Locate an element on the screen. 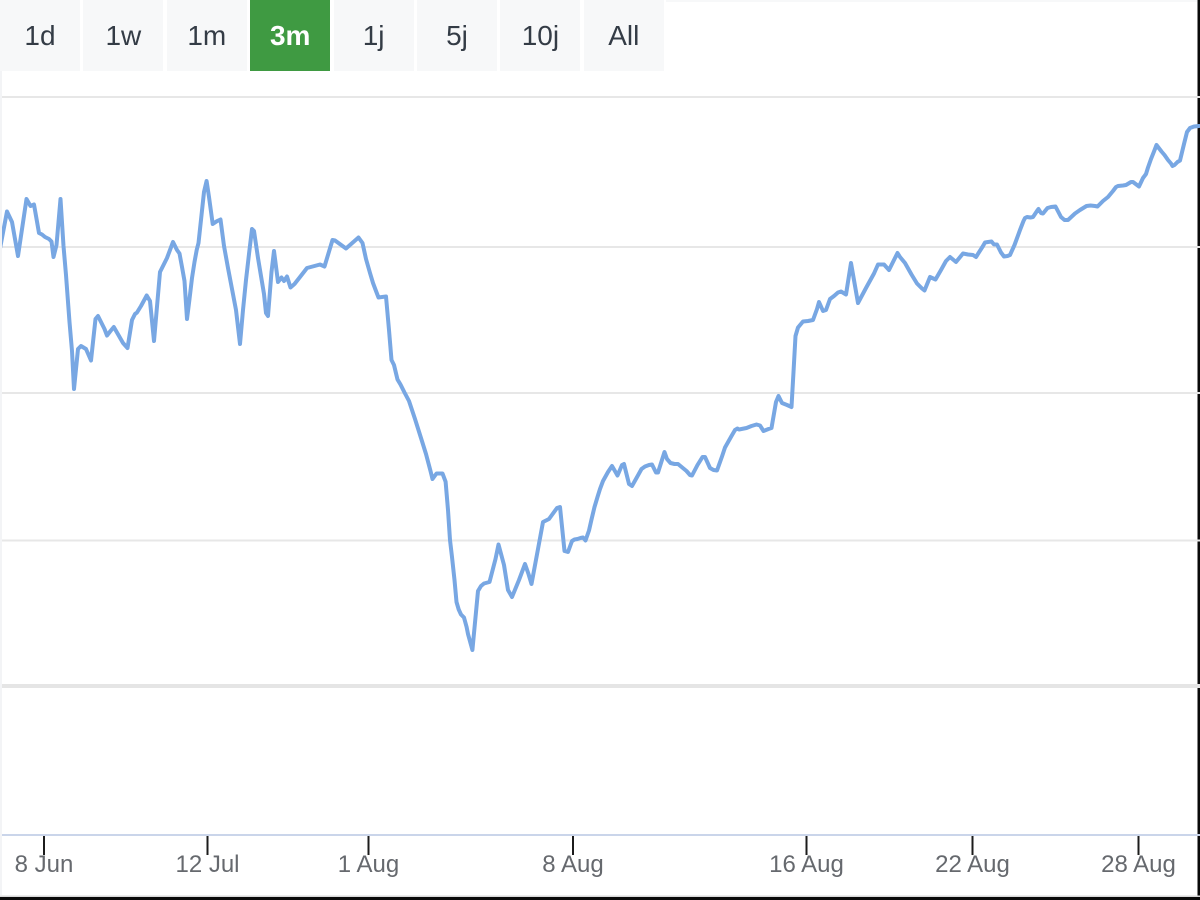 This screenshot has width=1200, height=900. svg-text: 8 Jun is located at coordinates (44, 864).